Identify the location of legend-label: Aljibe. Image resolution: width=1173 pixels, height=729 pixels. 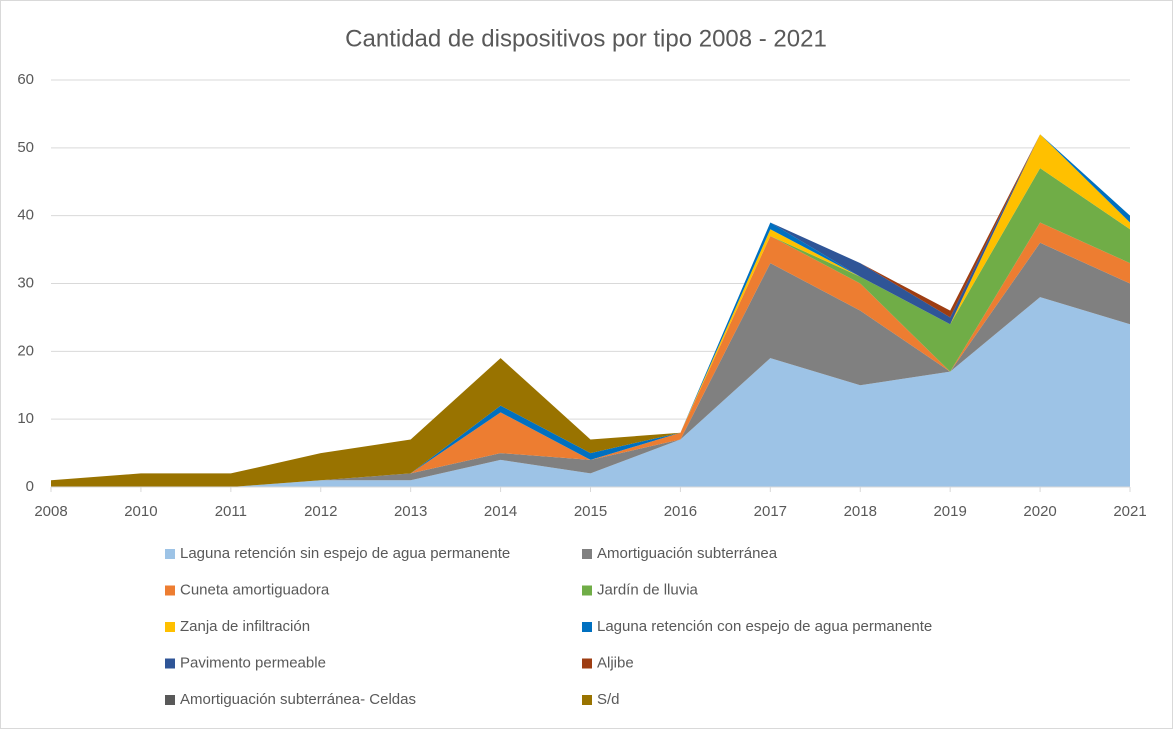
(615, 662).